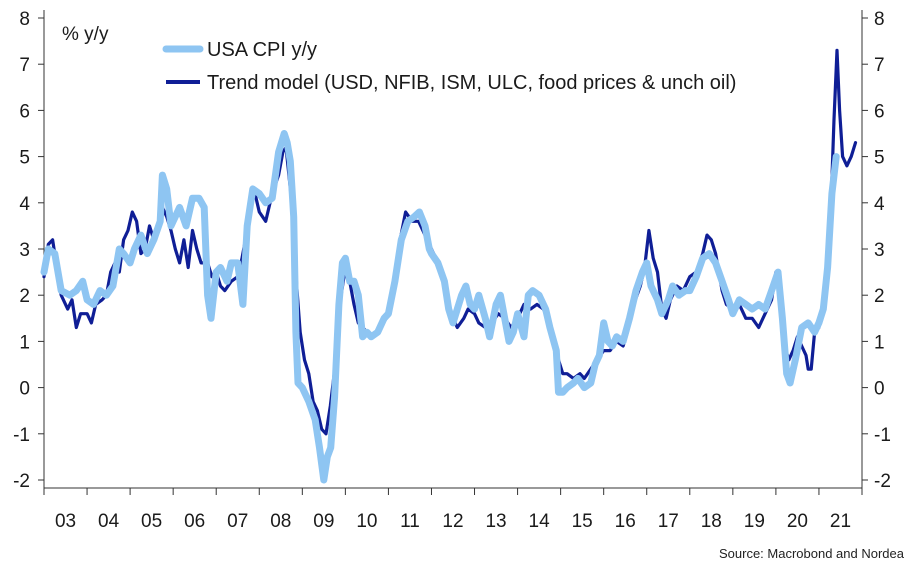 This screenshot has height=567, width=915. Describe the element at coordinates (85, 34) in the screenshot. I see `y-axis-unit-label: % y/y` at that location.